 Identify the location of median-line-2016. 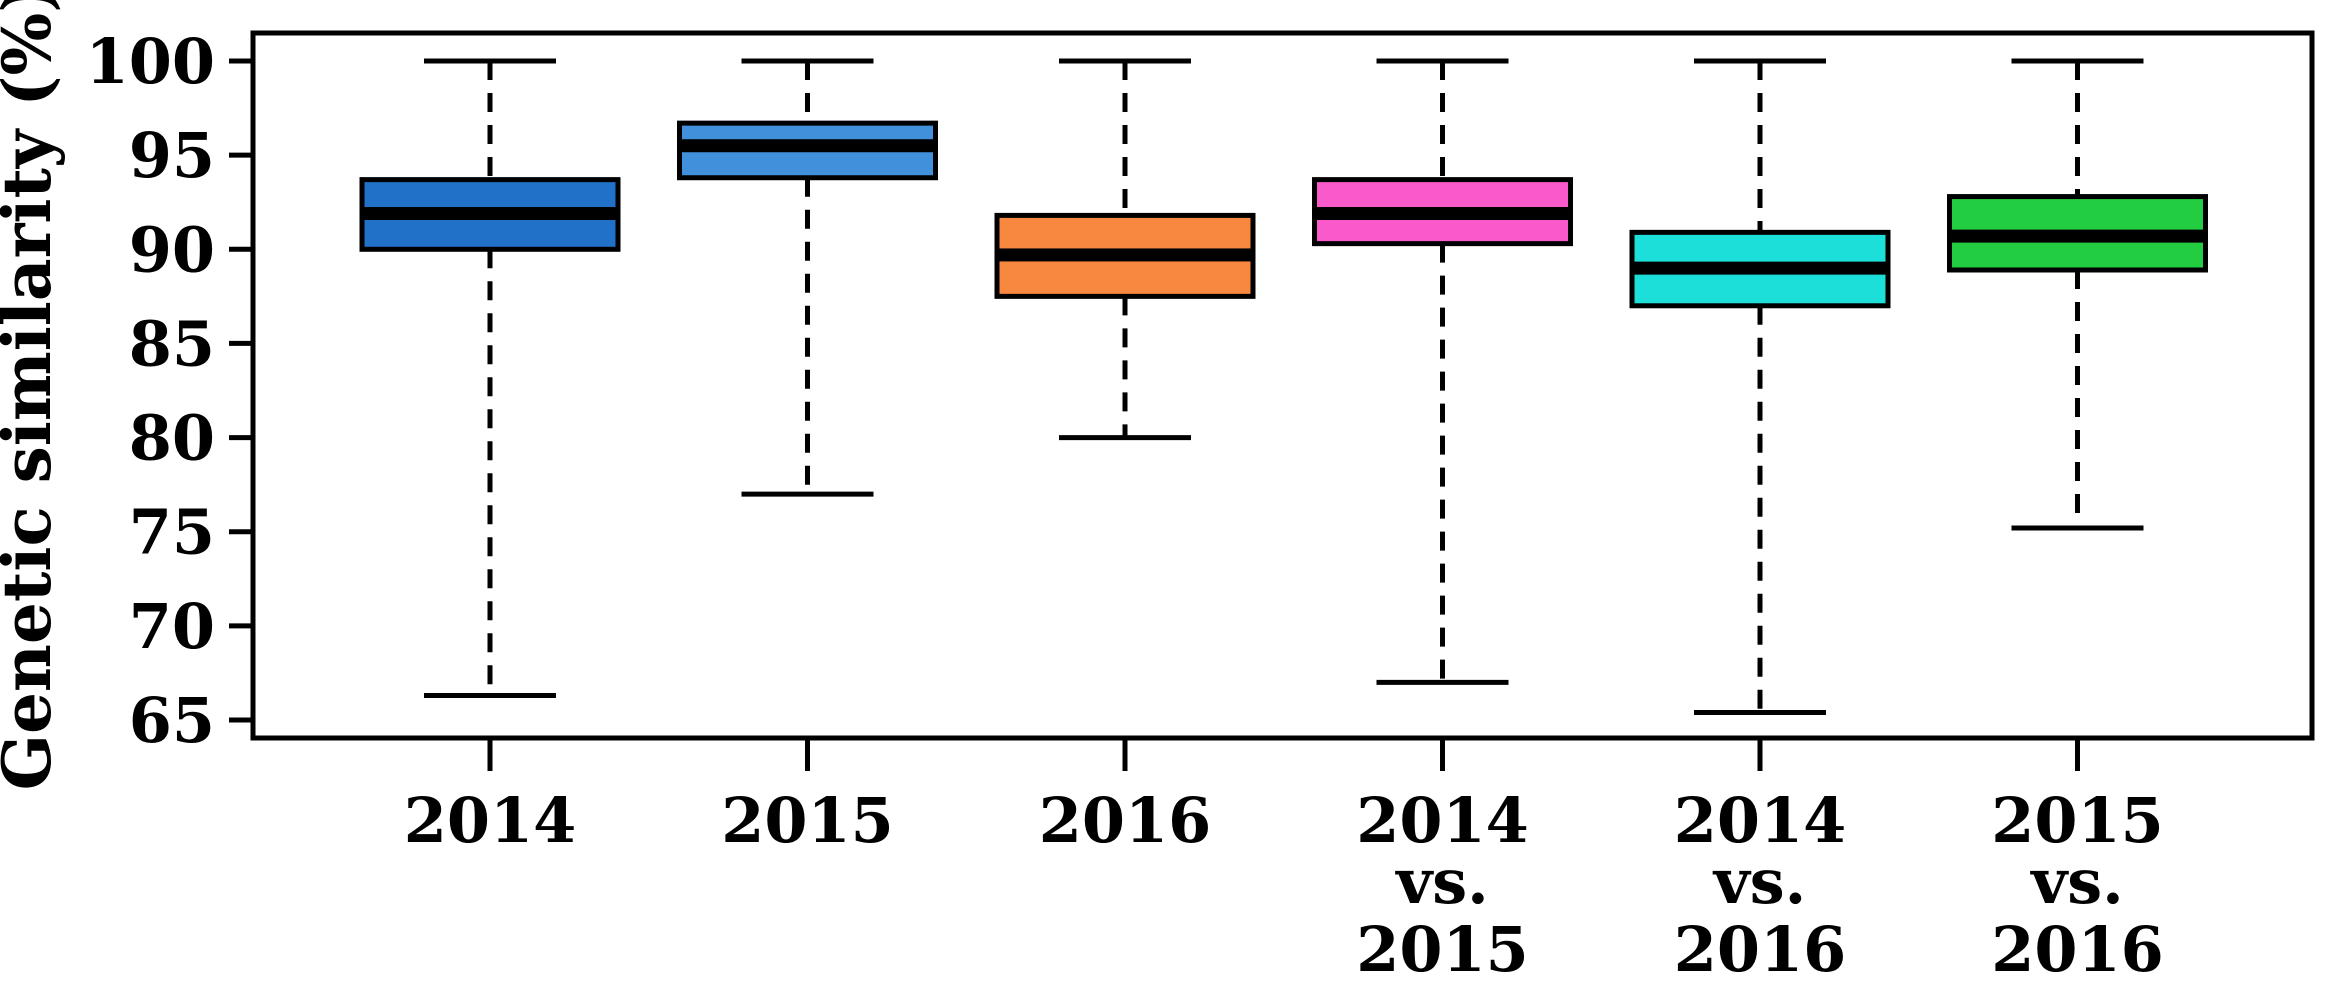
(1125, 255).